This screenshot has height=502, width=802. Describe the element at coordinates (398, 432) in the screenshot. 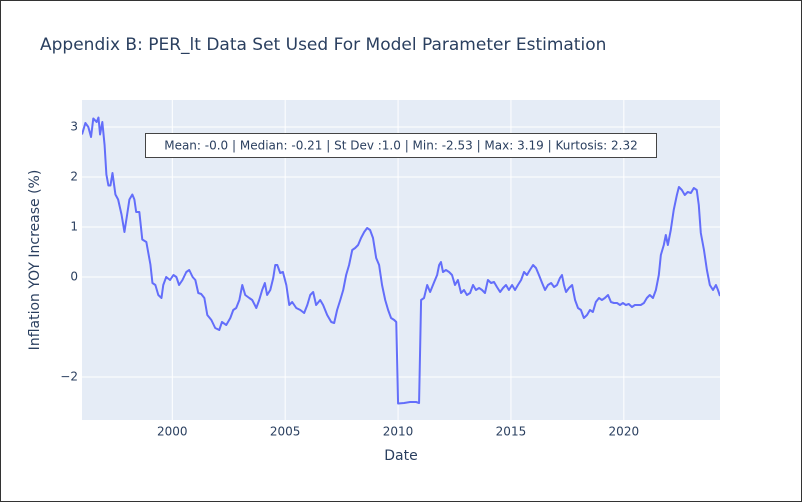

I see `x-tick-label: 2010` at that location.